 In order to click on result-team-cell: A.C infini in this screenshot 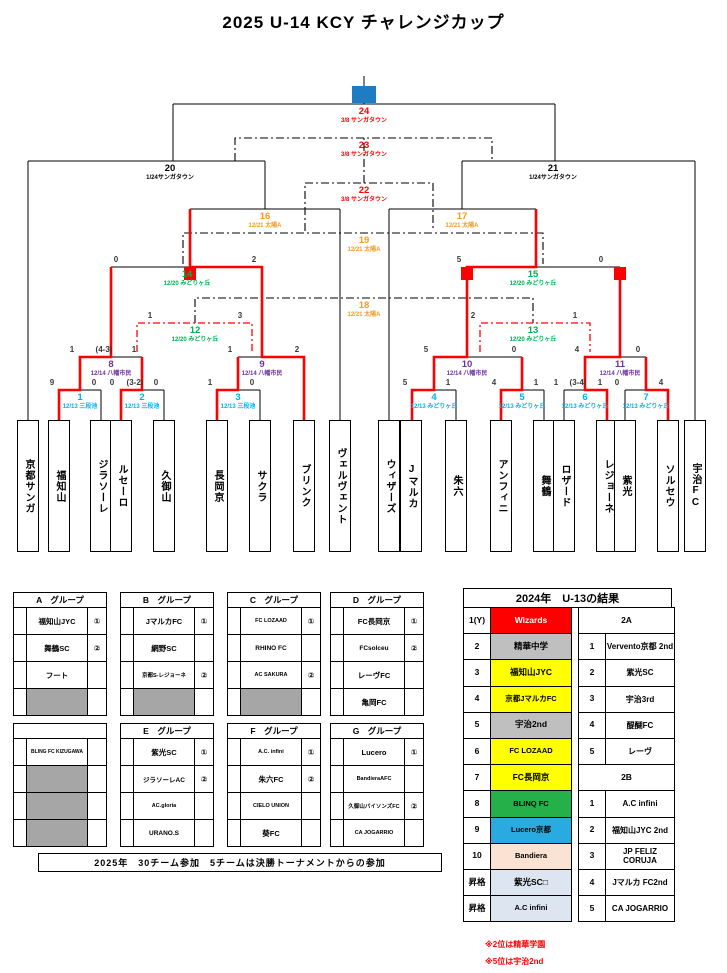, I will do `click(531, 909)`.